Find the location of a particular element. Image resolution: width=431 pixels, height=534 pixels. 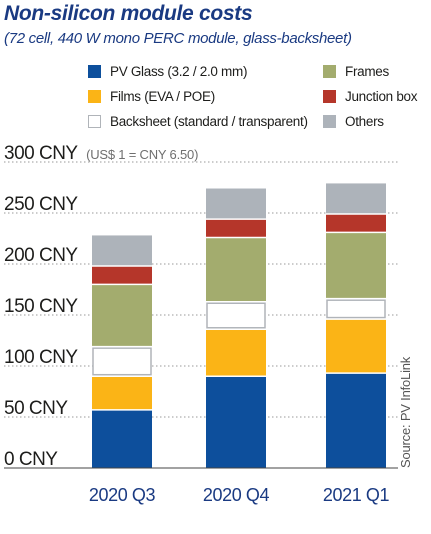

legend-swatch-backsheet is located at coordinates (94, 121).